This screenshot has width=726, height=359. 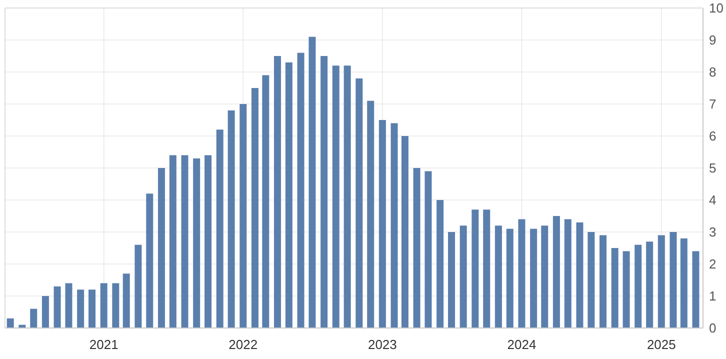 I want to click on y-tick-label: 0, so click(x=712, y=328).